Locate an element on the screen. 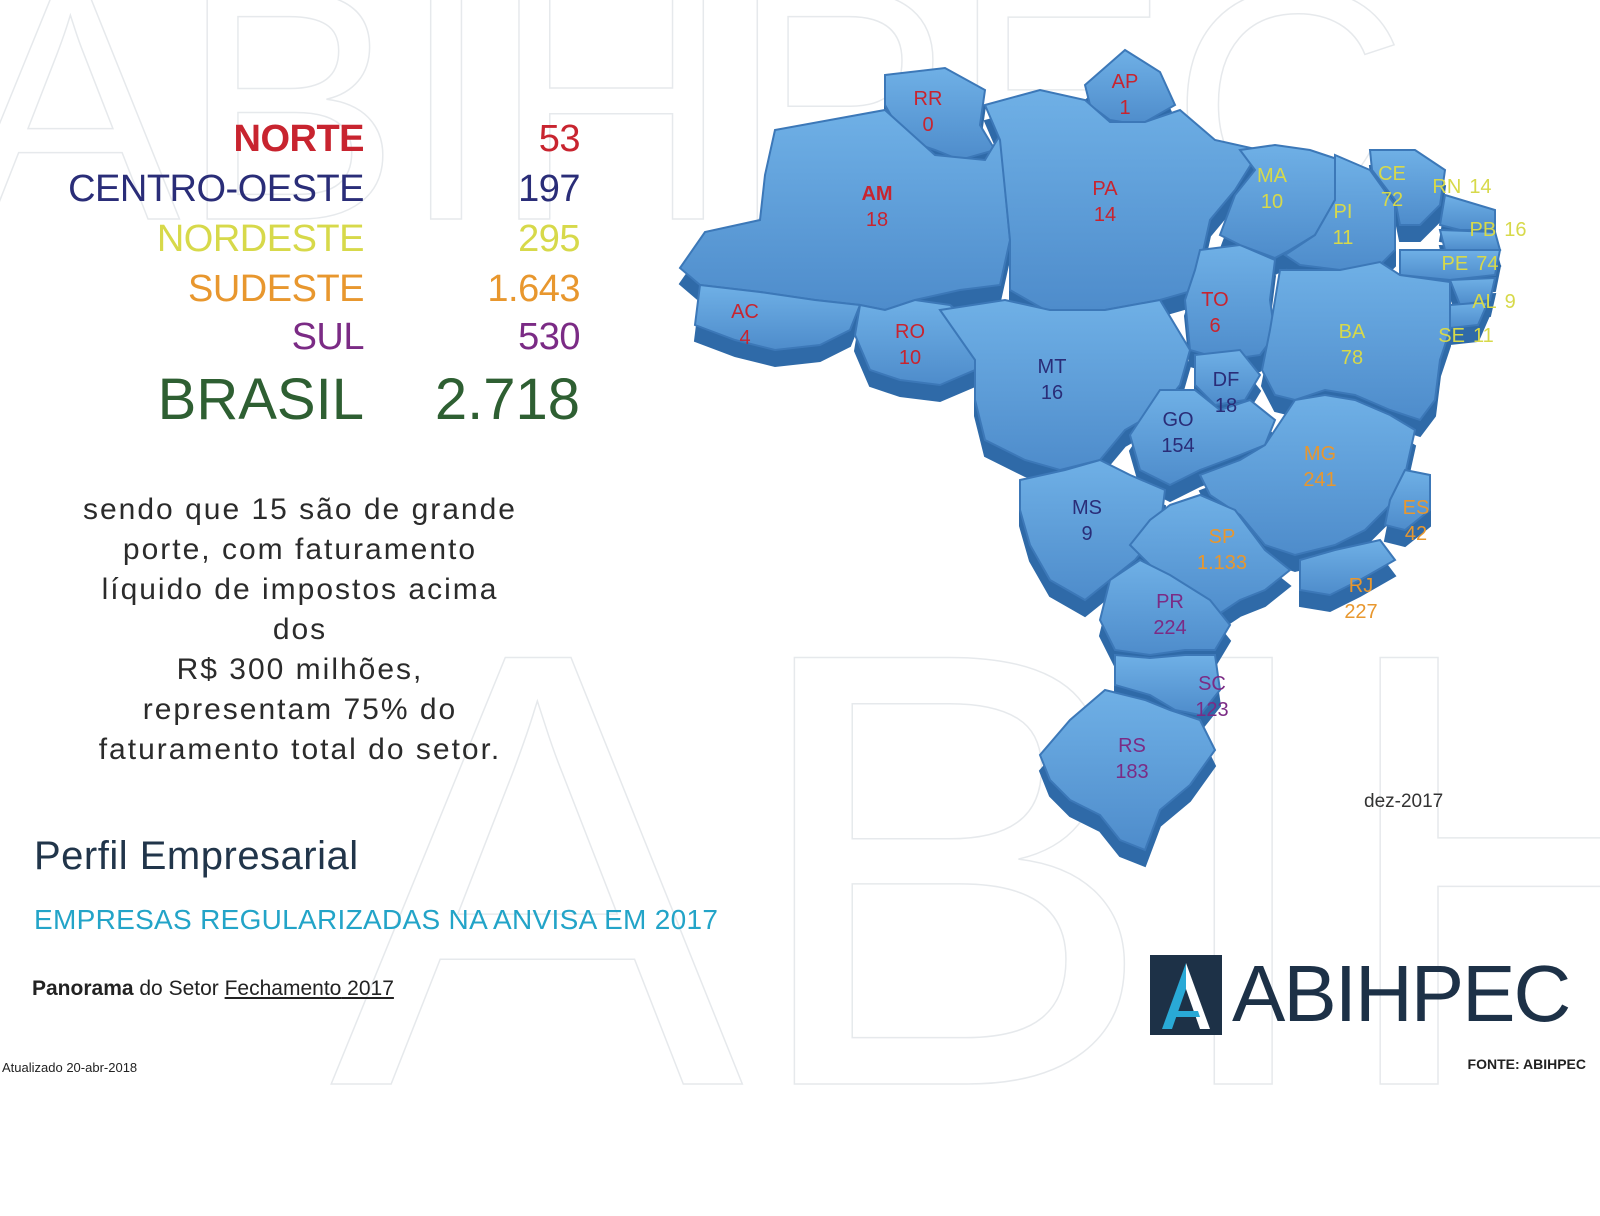  state-ce is located at coordinates (1407, 187).